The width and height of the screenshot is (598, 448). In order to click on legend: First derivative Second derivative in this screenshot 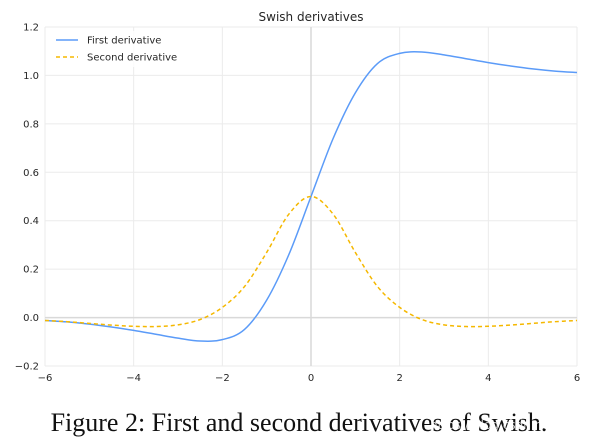, I will do `click(123, 49)`.